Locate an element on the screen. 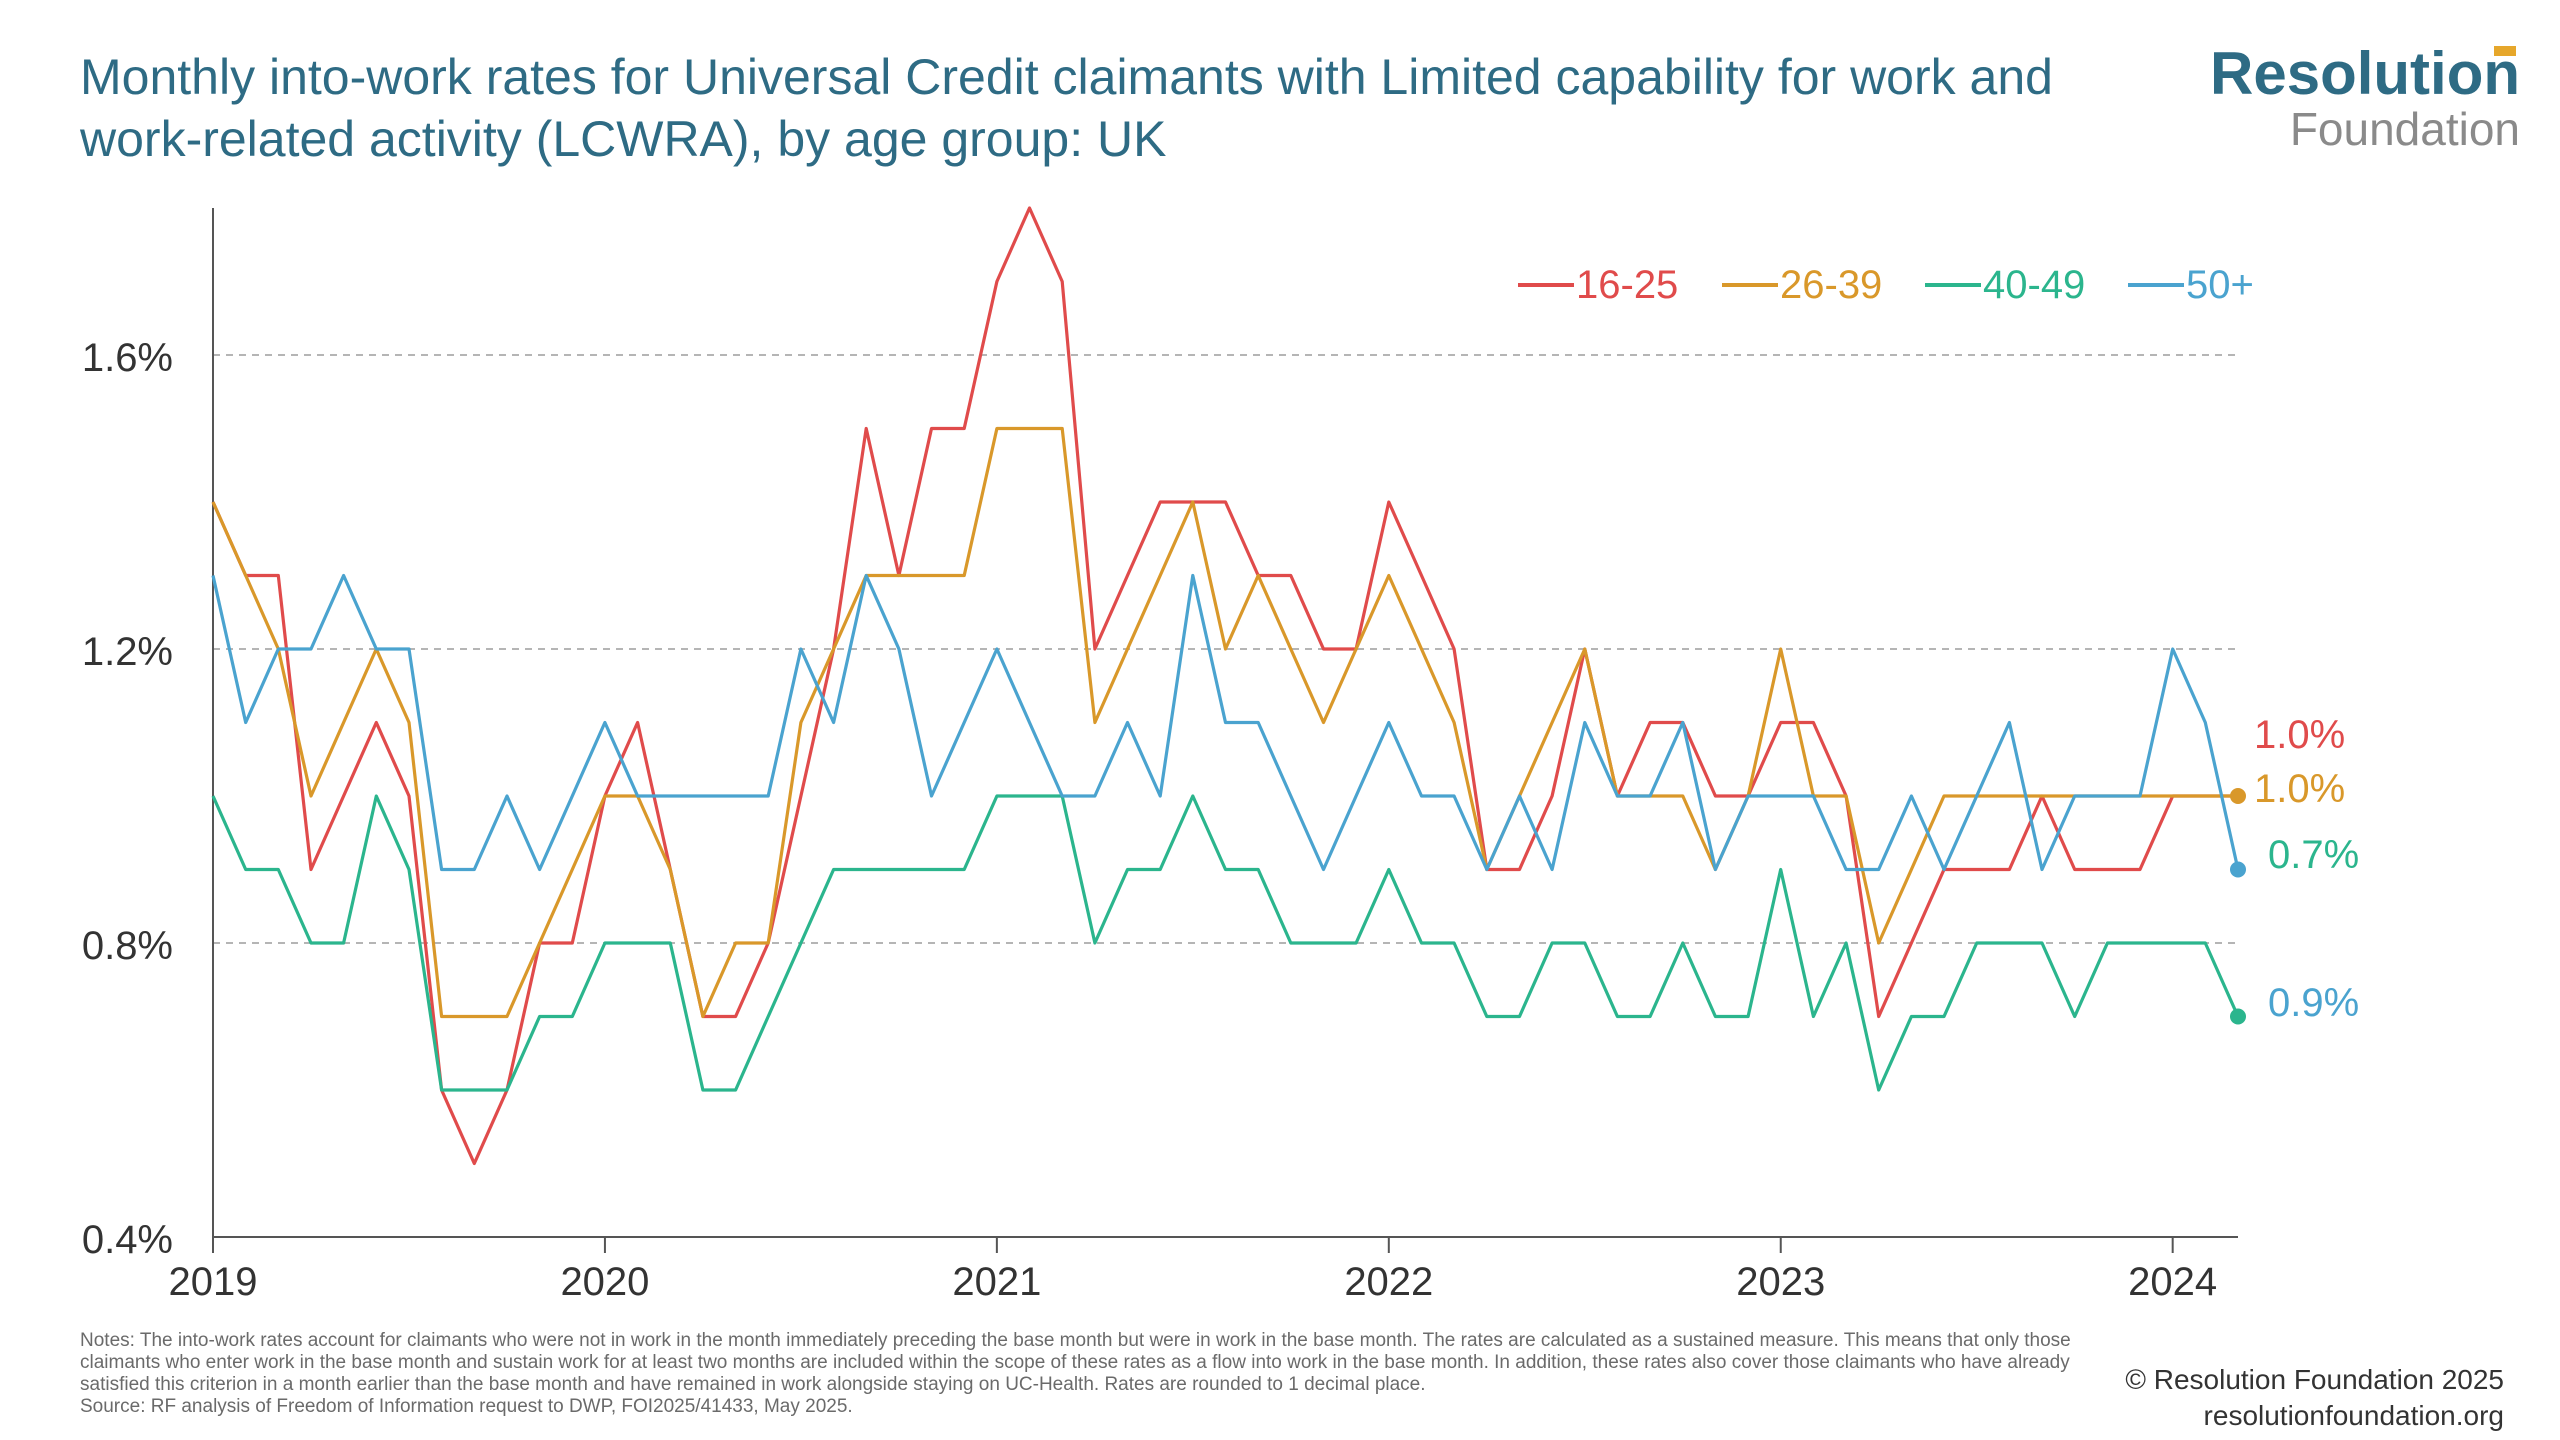  chart-legend: 16-25 26-39 40-49 50+ is located at coordinates (1886, 285).